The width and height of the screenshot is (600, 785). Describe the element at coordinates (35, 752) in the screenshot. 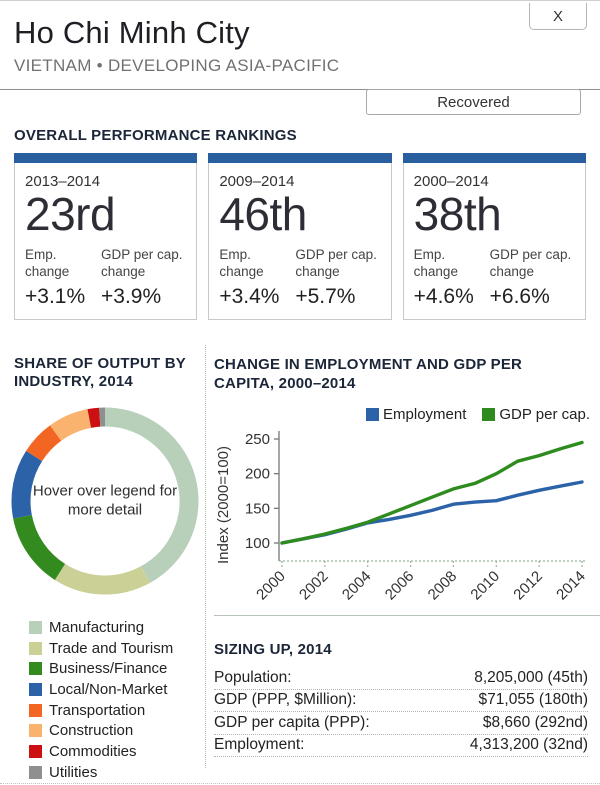

I see `commodities-swatch-icon` at that location.